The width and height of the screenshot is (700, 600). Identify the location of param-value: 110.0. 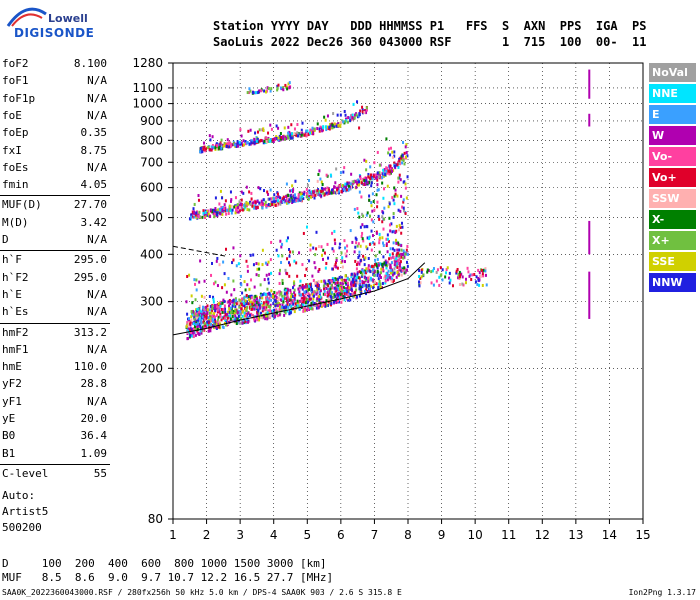
(90, 367).